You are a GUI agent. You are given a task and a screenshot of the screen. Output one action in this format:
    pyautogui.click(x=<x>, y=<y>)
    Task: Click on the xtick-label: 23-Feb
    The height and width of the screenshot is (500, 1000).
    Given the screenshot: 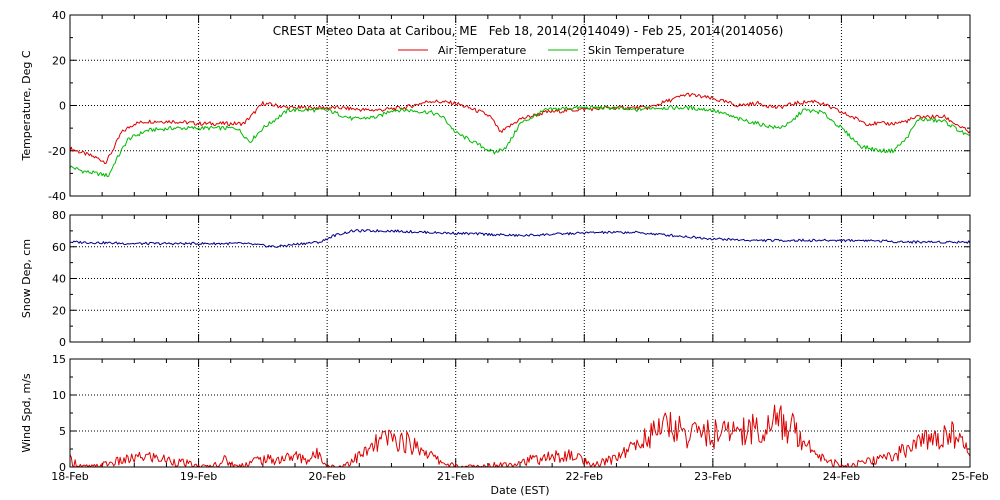 What is the action you would take?
    pyautogui.click(x=712, y=476)
    